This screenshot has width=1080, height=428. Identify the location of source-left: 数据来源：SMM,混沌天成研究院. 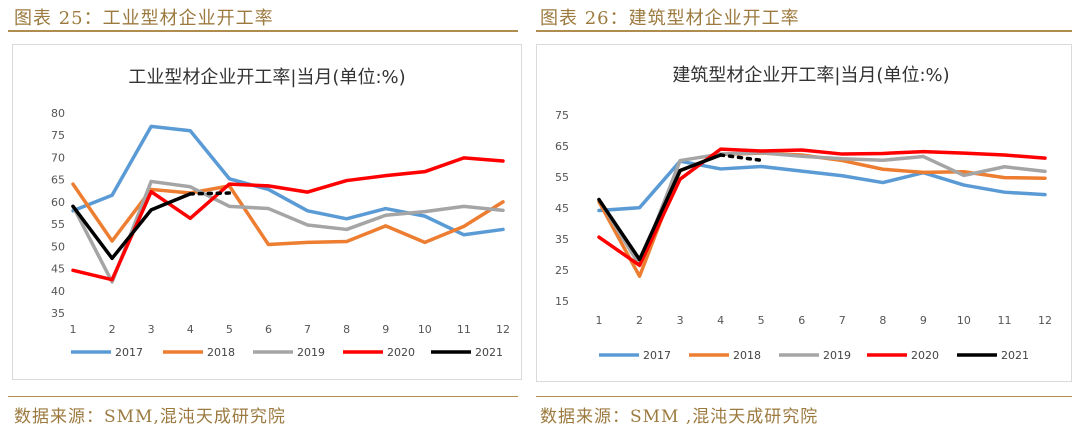
(150, 417).